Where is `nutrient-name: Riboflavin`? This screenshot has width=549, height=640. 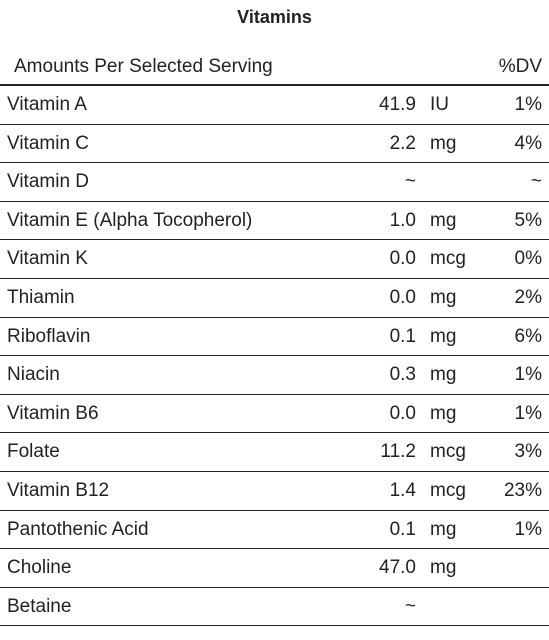 nutrient-name: Riboflavin is located at coordinates (49, 336).